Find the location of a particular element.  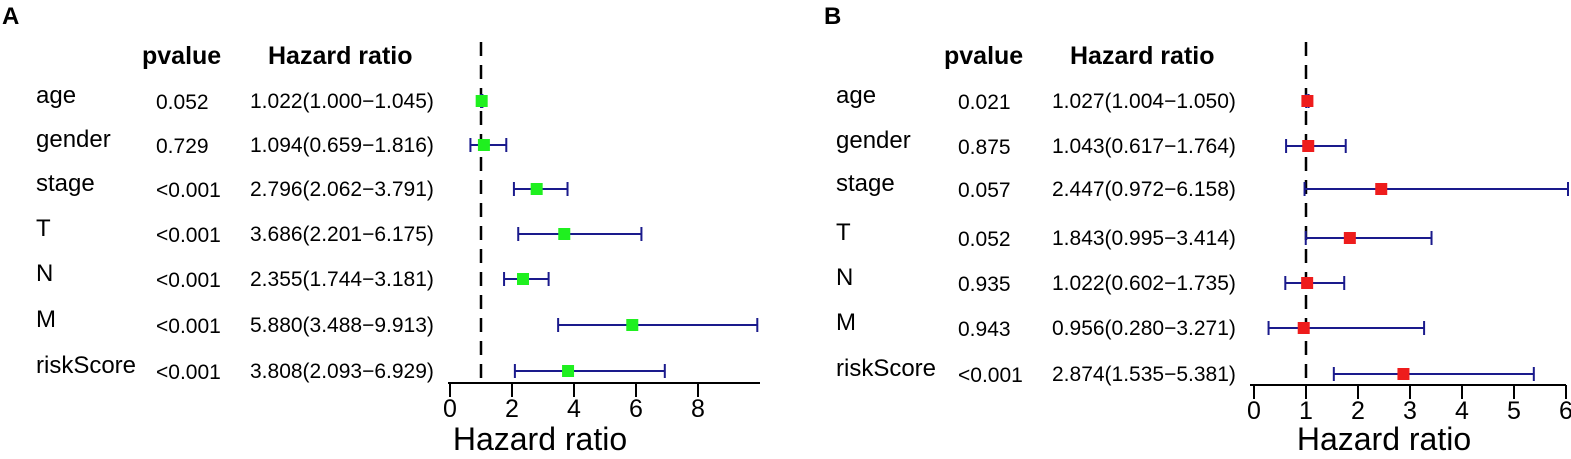

pvalue-cell: 0.935 is located at coordinates (984, 284).